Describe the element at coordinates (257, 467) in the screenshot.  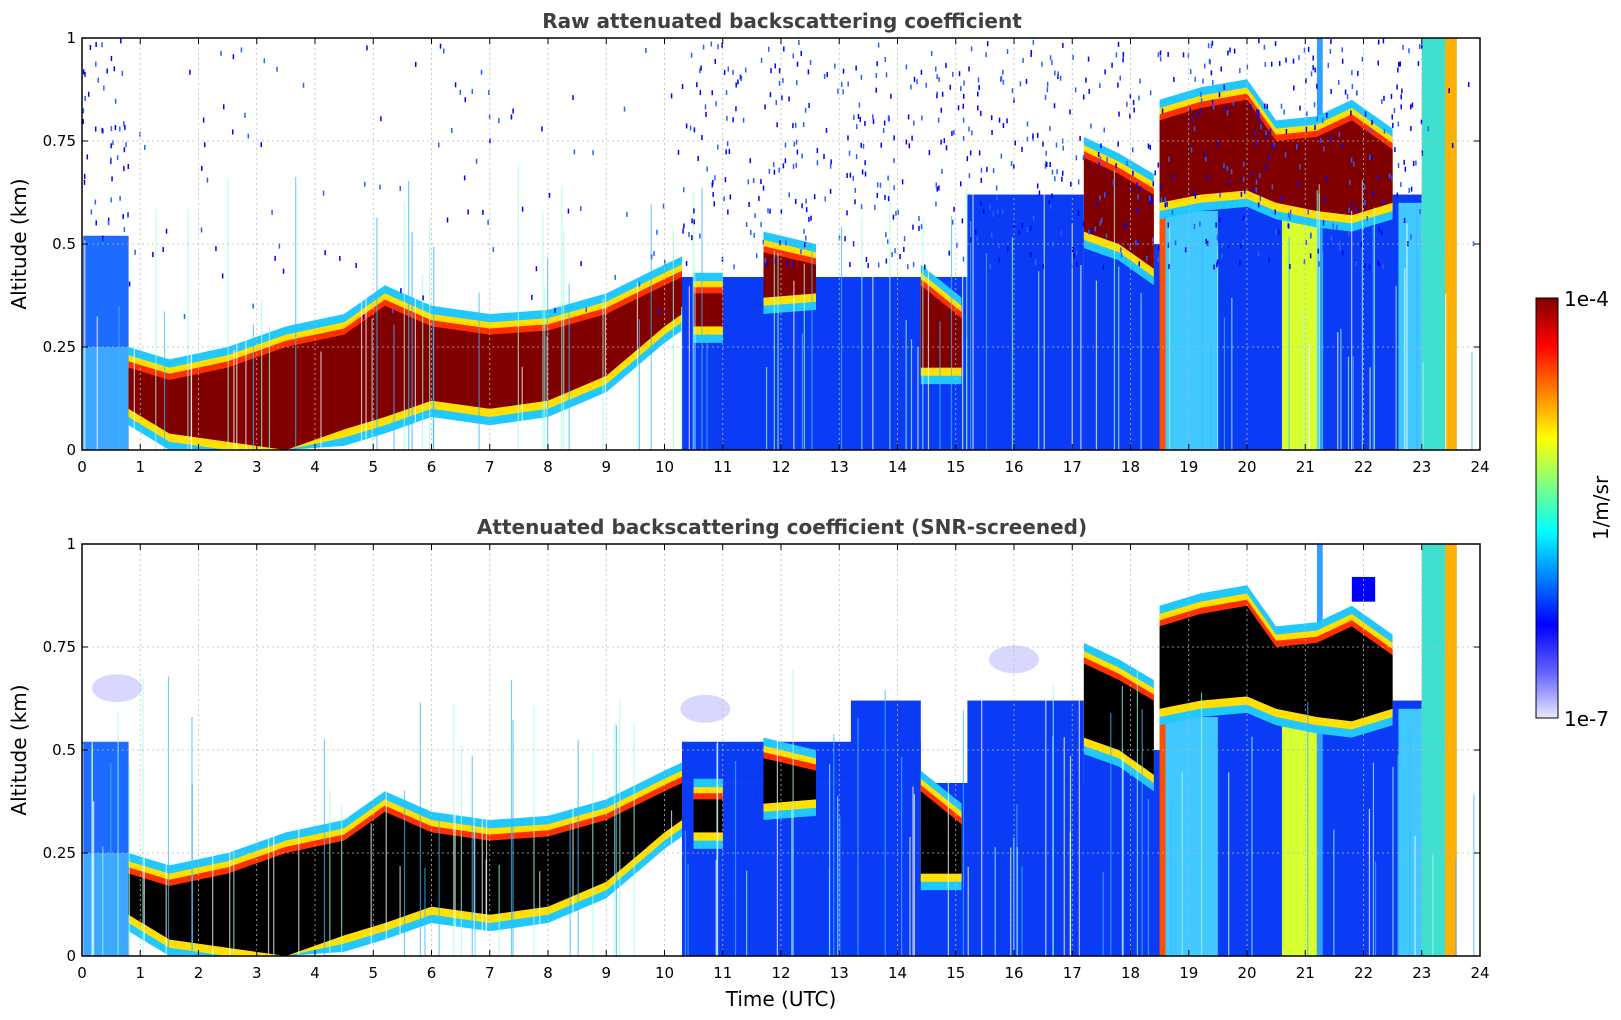
I see `x-tick-label: 3` at that location.